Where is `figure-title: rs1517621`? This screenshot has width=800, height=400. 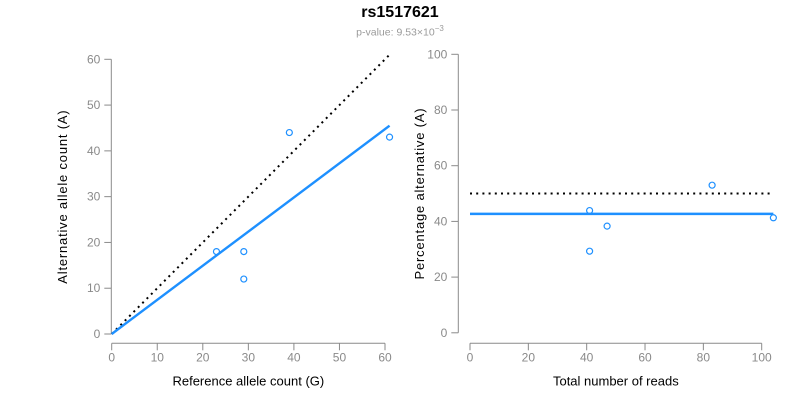
figure-title: rs1517621 is located at coordinates (400, 12).